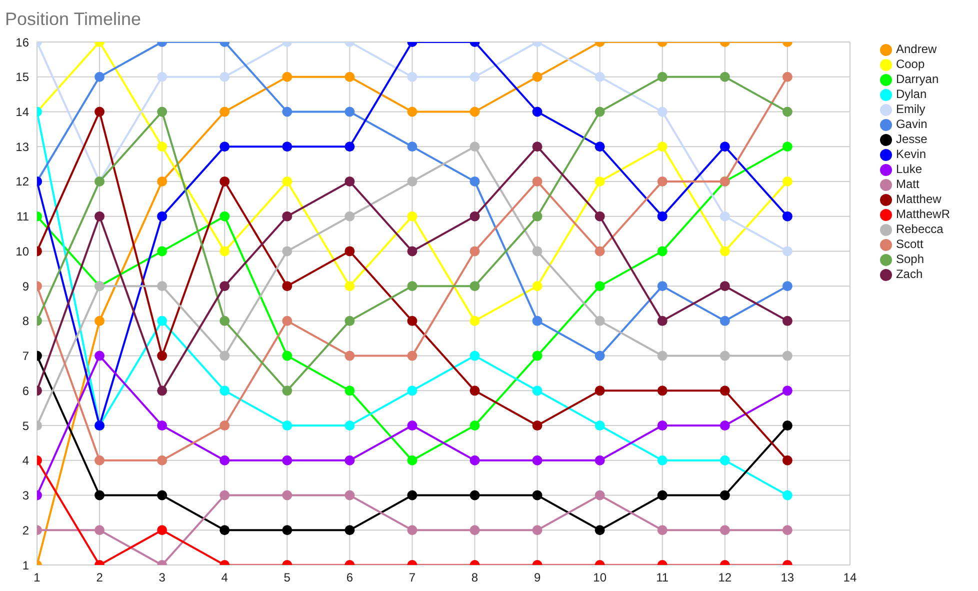 This screenshot has width=978, height=591. I want to click on x-tick-label: 7, so click(412, 577).